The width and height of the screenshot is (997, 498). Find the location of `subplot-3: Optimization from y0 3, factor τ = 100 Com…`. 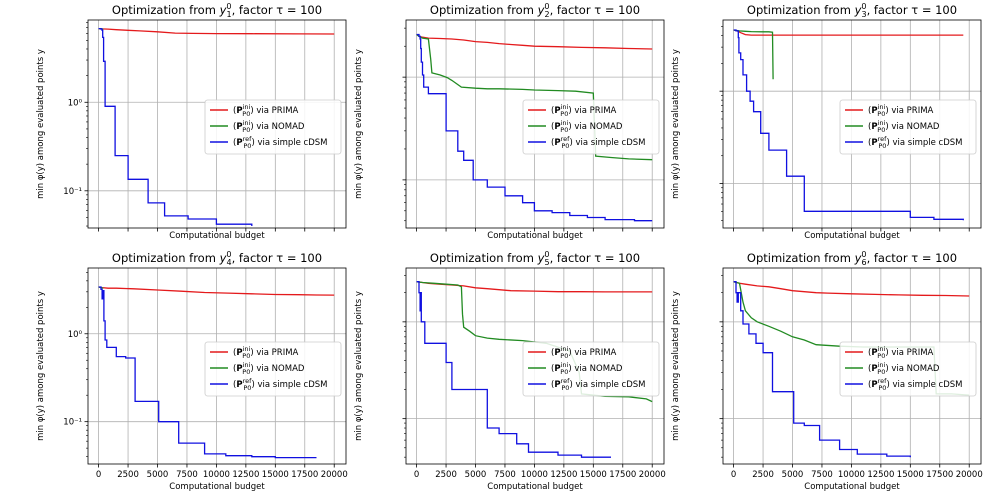

subplot-3: Optimization from y0 3, factor τ = 100 Com… is located at coordinates (826, 121).